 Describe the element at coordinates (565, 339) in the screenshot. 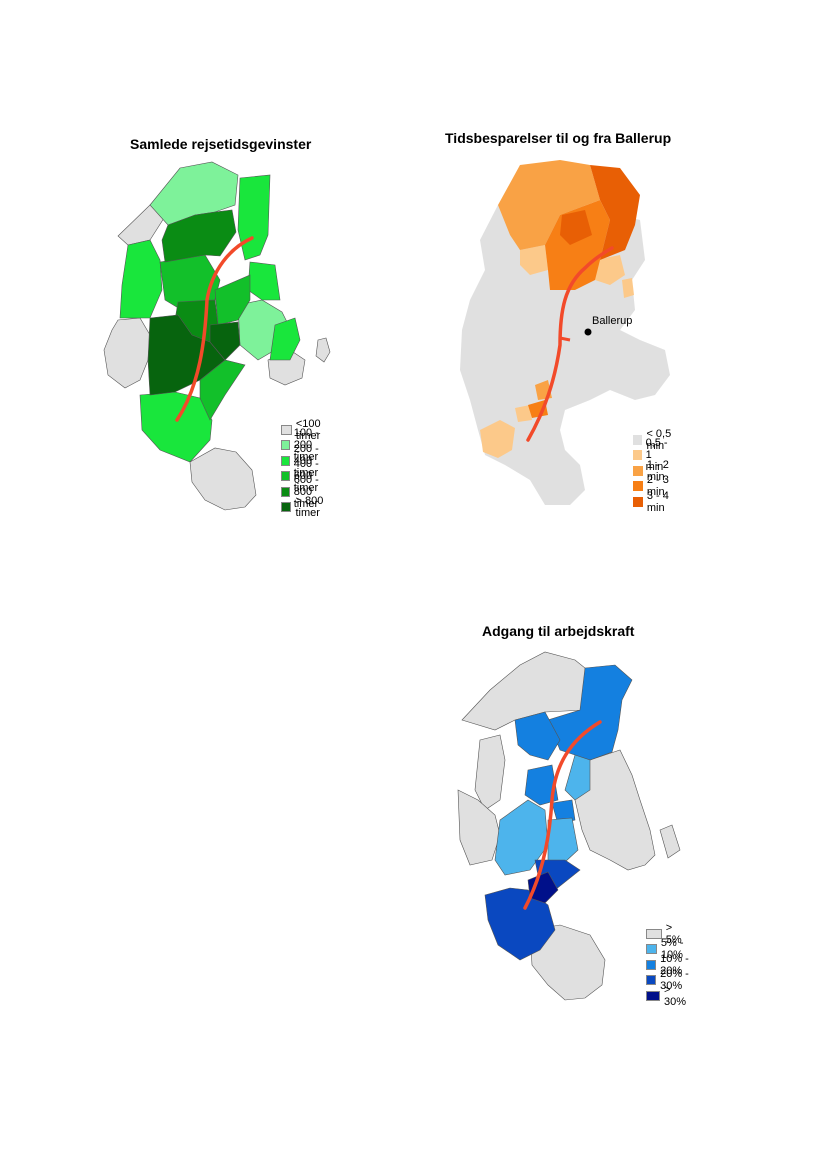

I see `rail-branch` at that location.